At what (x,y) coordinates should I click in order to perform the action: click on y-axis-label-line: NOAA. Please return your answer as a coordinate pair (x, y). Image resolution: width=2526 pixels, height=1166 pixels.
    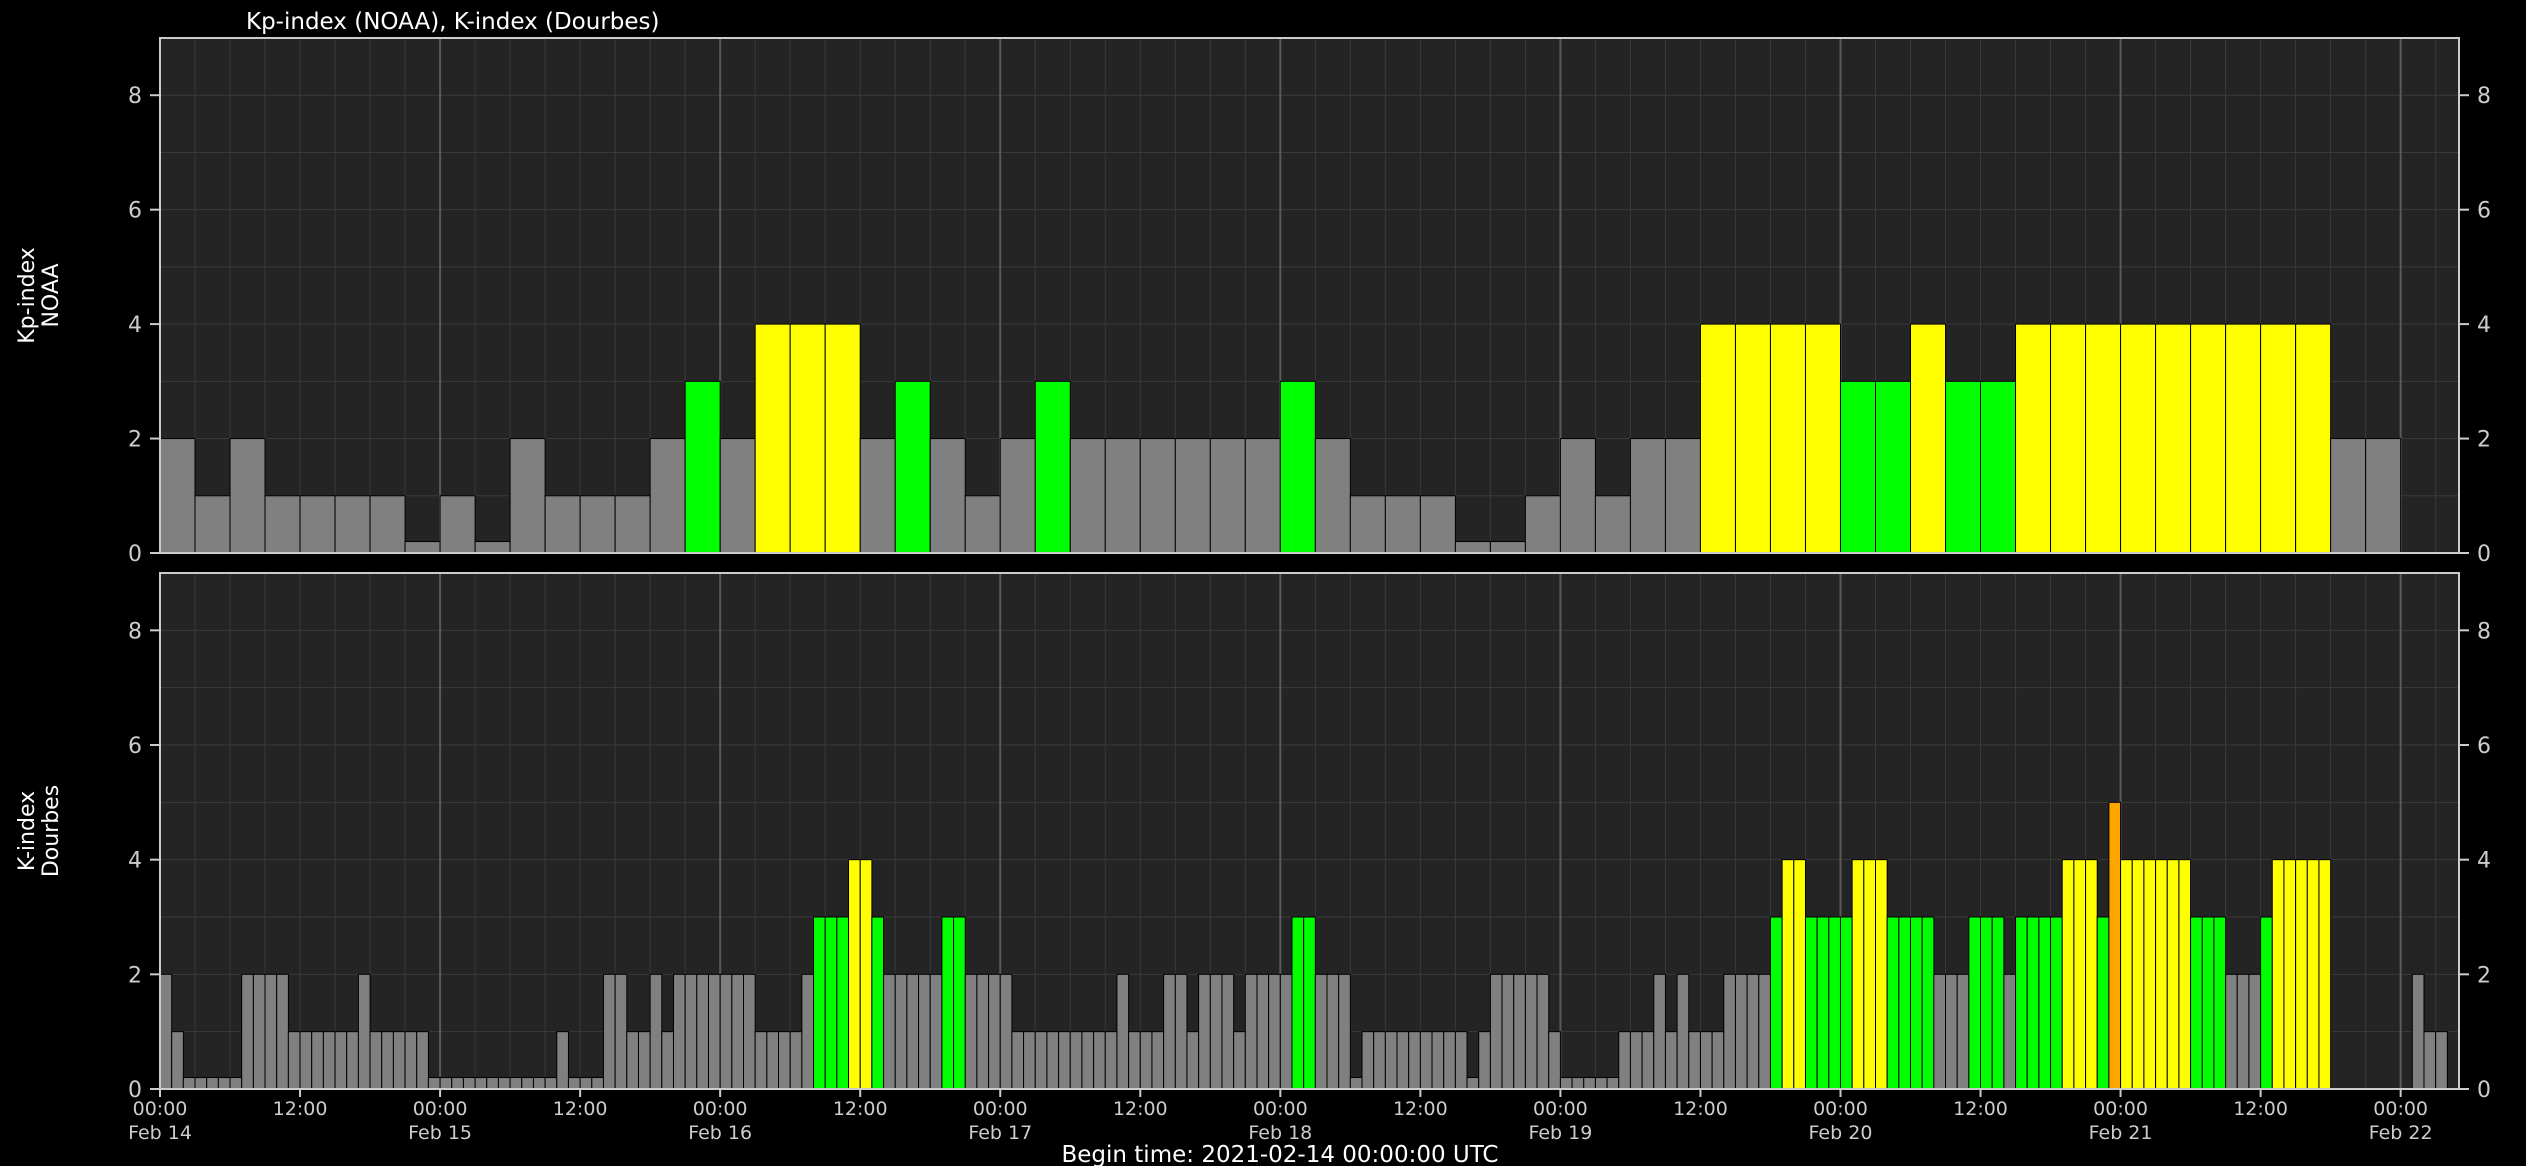
    Looking at the image, I should click on (51, 295).